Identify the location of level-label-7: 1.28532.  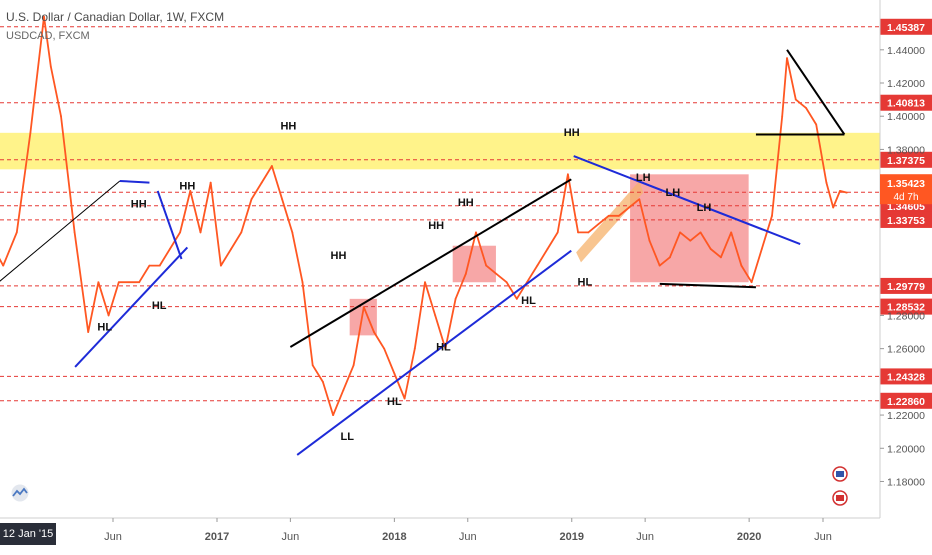
(906, 308).